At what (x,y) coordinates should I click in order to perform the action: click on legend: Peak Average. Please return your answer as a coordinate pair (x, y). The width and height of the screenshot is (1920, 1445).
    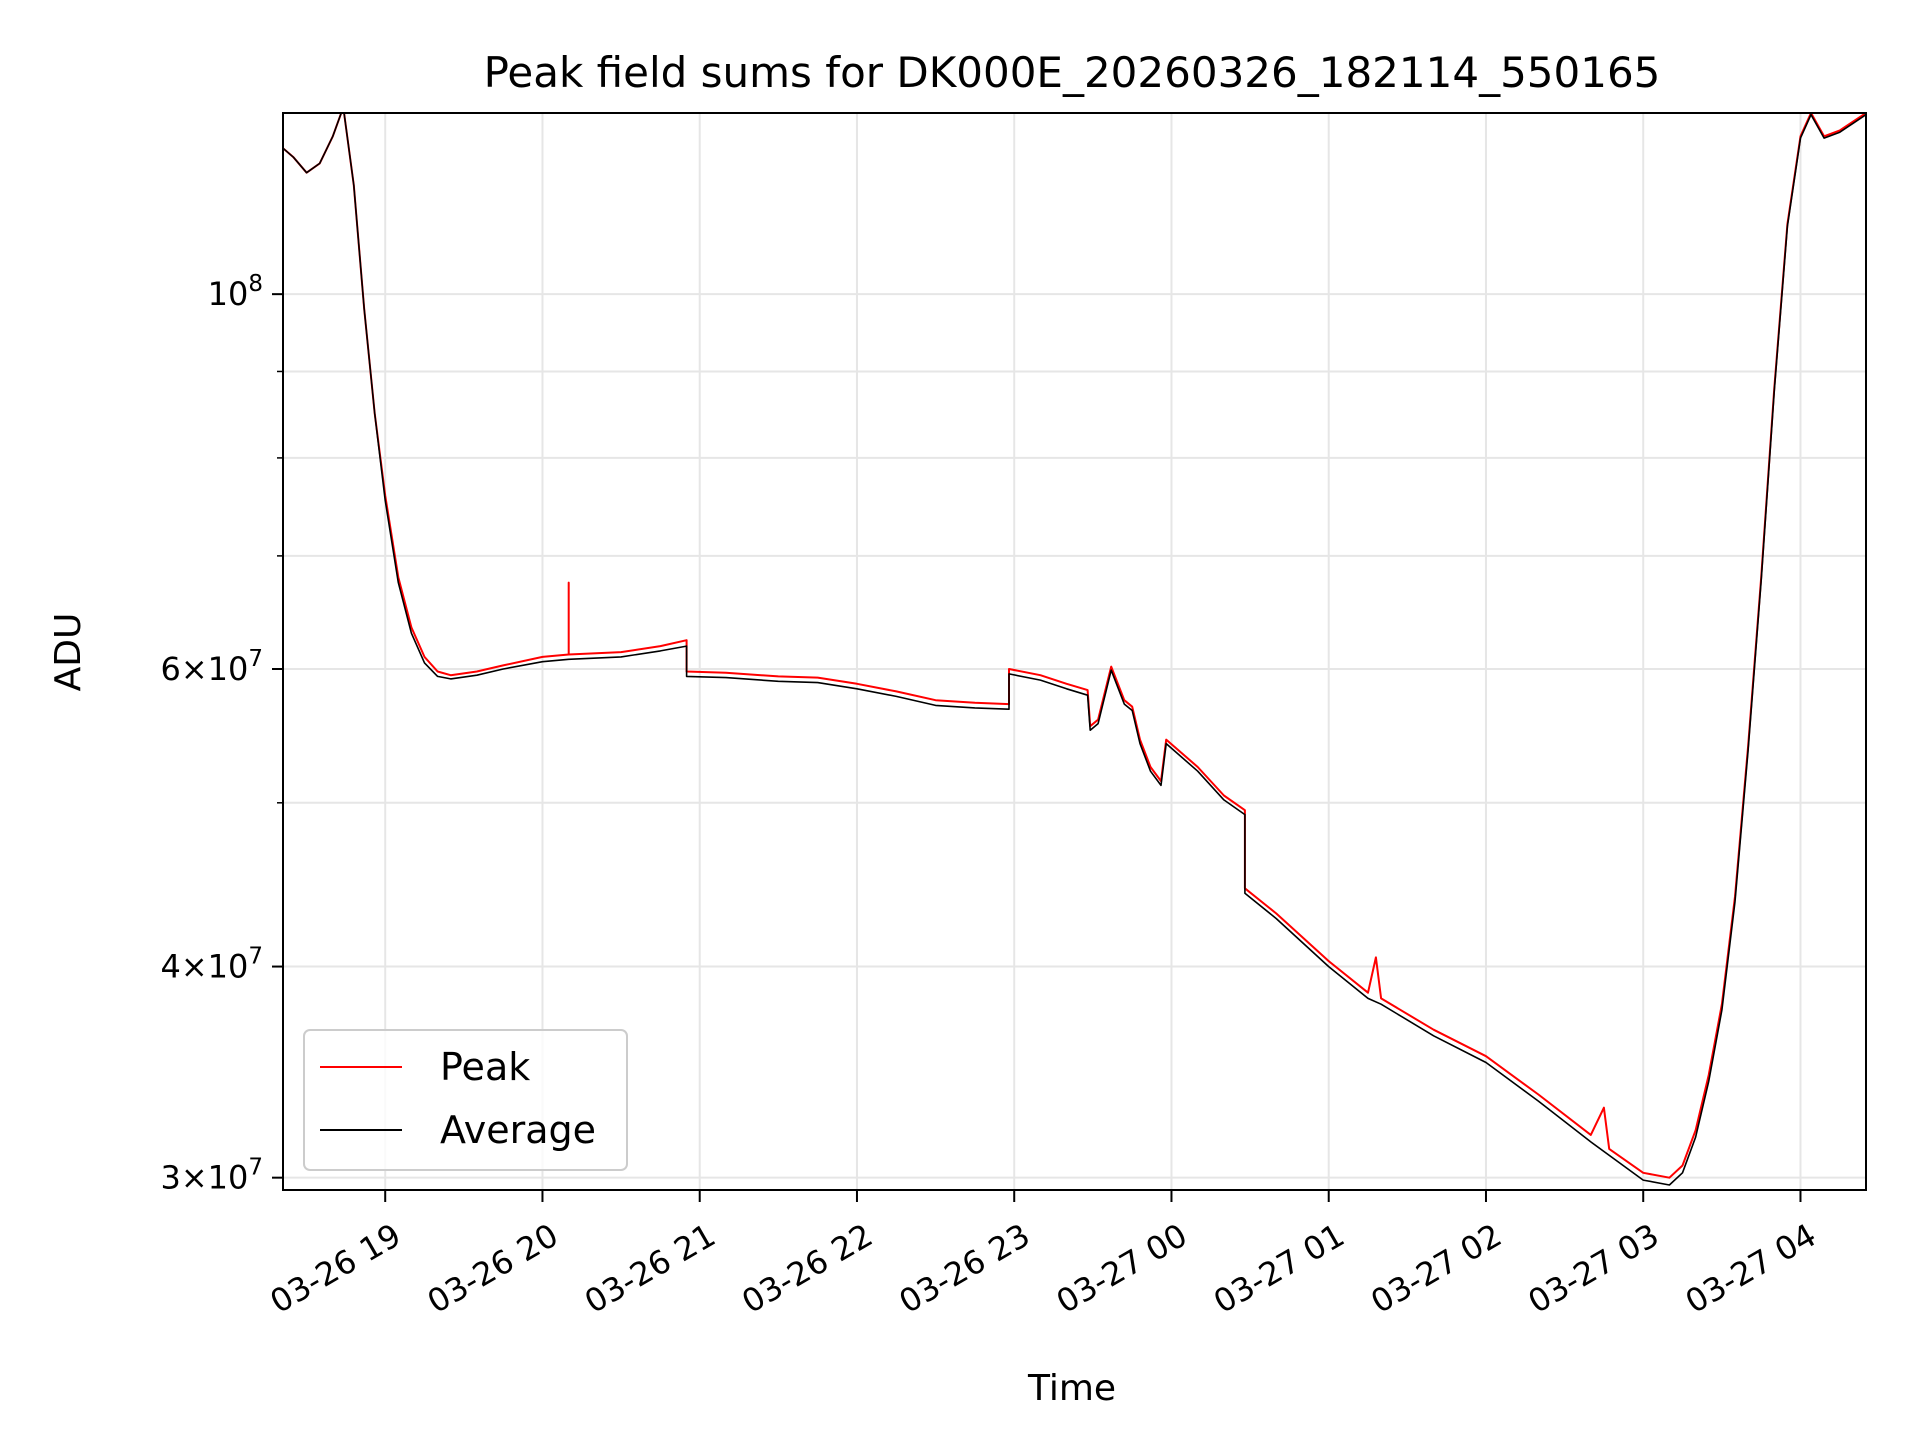
    Looking at the image, I should click on (465, 1100).